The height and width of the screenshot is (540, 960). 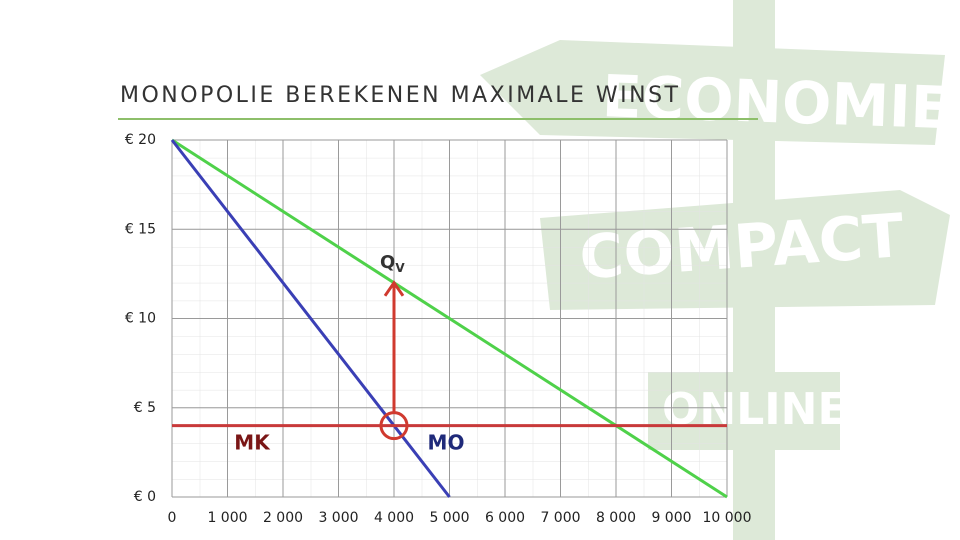 What do you see at coordinates (145, 408) in the screenshot?
I see `y-tick-label: € 5` at bounding box center [145, 408].